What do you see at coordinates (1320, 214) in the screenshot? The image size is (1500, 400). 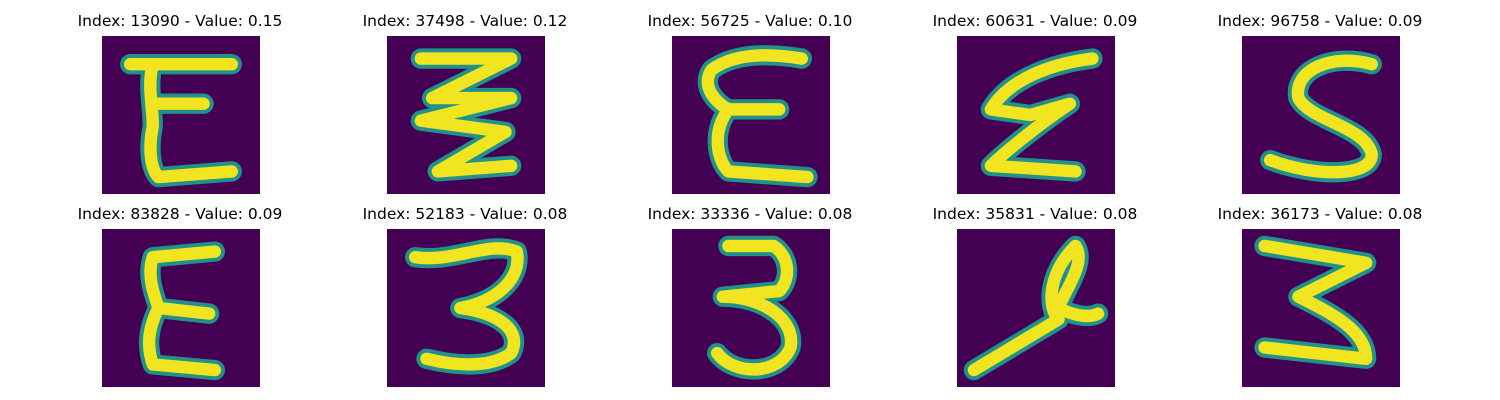 I see `panel-title: Index: 36173 - Value: 0.08` at bounding box center [1320, 214].